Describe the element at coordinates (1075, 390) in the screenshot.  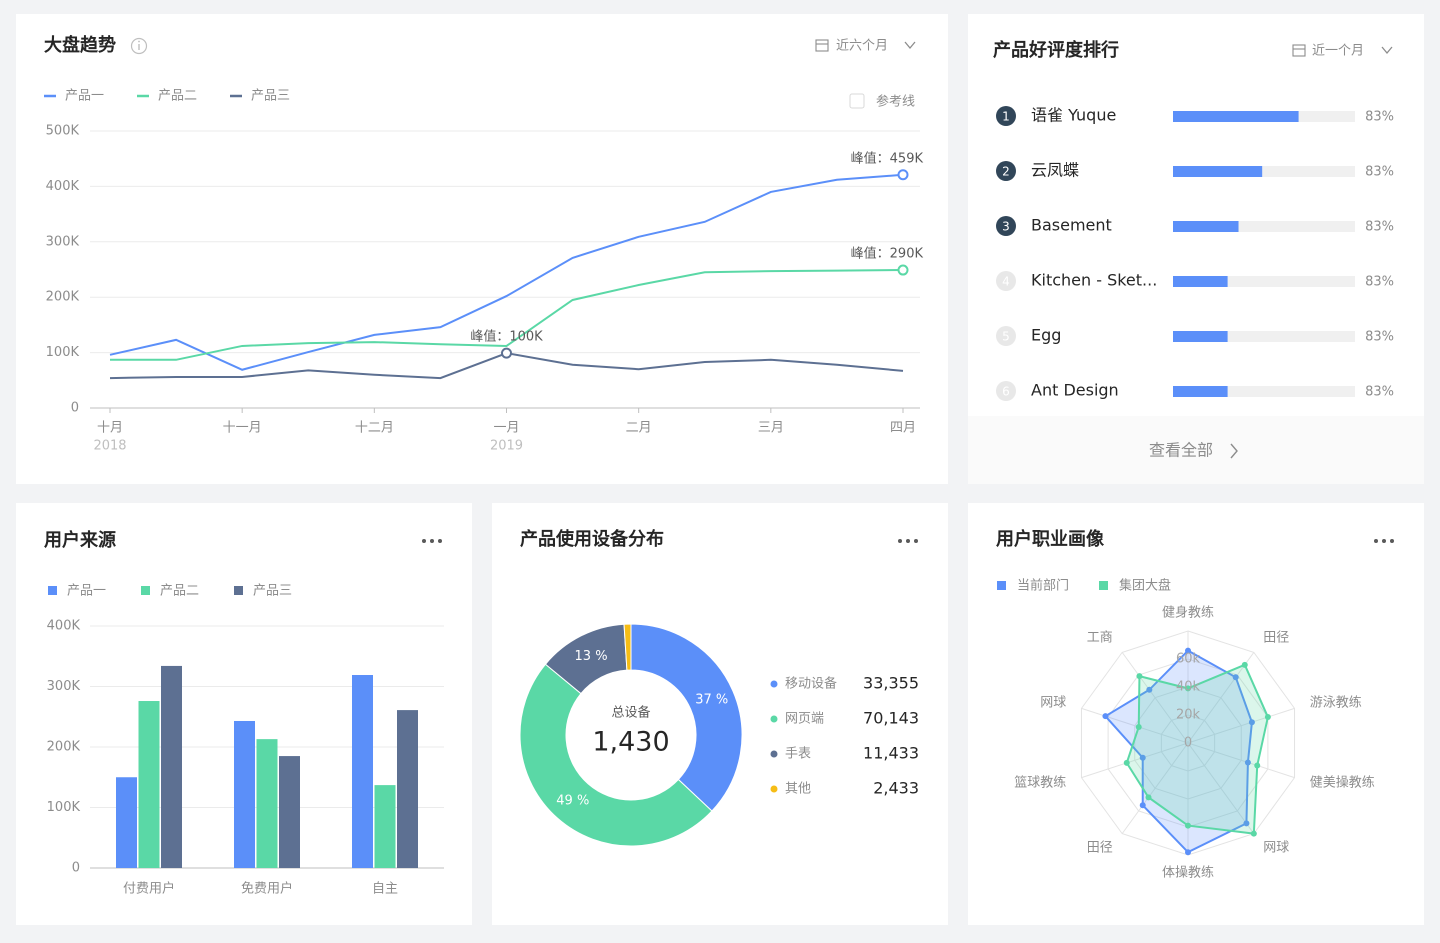
I see `item-name: Ant Design` at that location.